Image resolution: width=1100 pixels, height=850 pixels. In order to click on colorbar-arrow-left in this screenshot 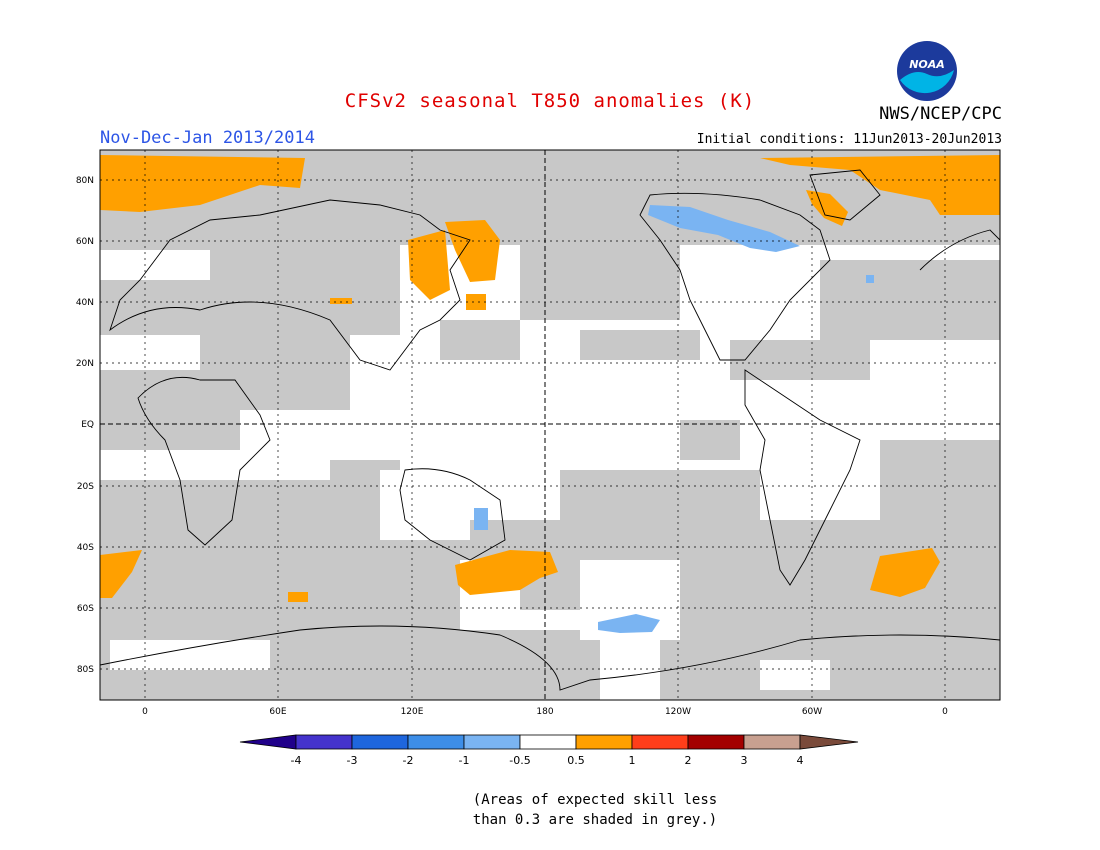, I will do `click(268, 742)`.